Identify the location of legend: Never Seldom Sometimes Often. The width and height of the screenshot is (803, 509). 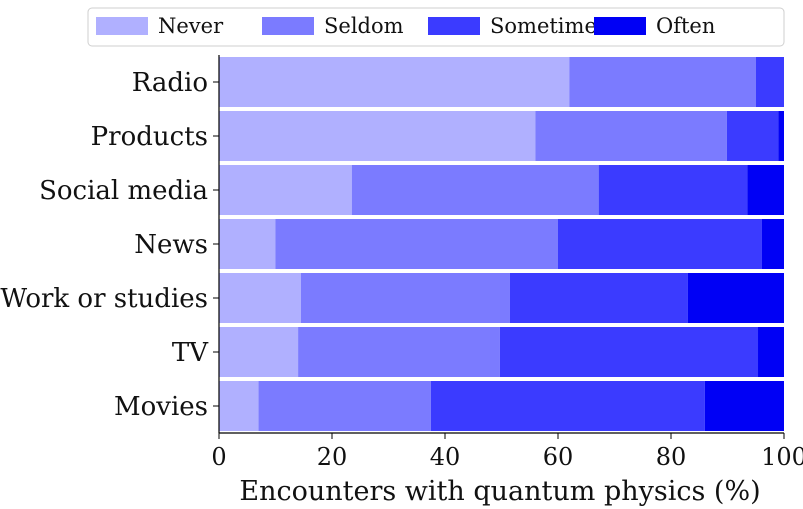
(436, 27).